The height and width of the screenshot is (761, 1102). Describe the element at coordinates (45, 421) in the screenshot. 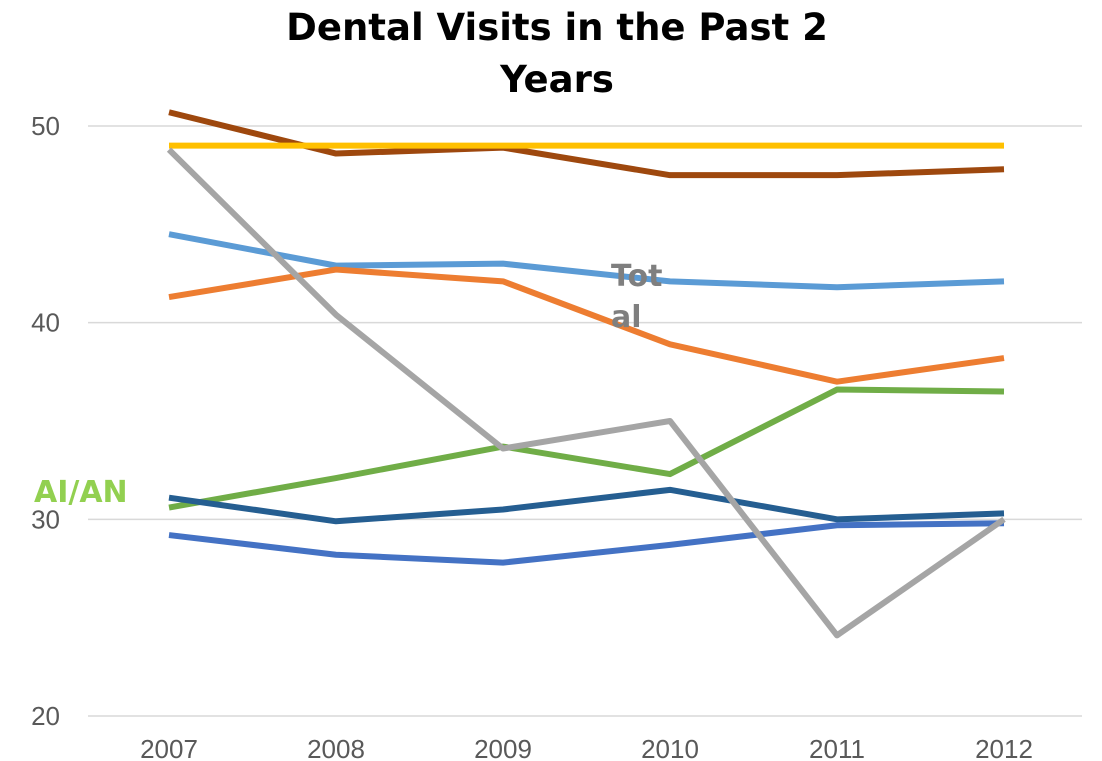

I see `y-axis-tick-labels: 20 30 40 50` at that location.